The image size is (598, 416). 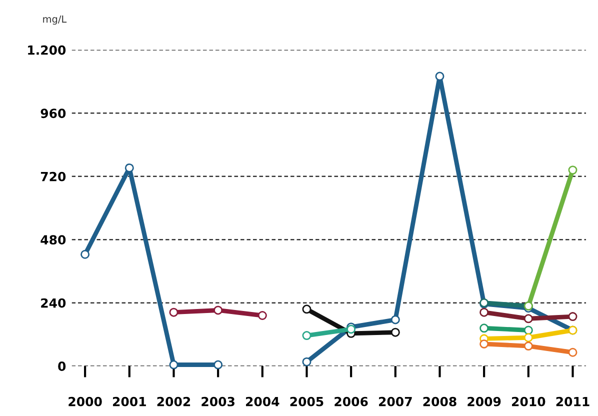 What do you see at coordinates (263, 401) in the screenshot?
I see `x-tick-label: 2004` at bounding box center [263, 401].